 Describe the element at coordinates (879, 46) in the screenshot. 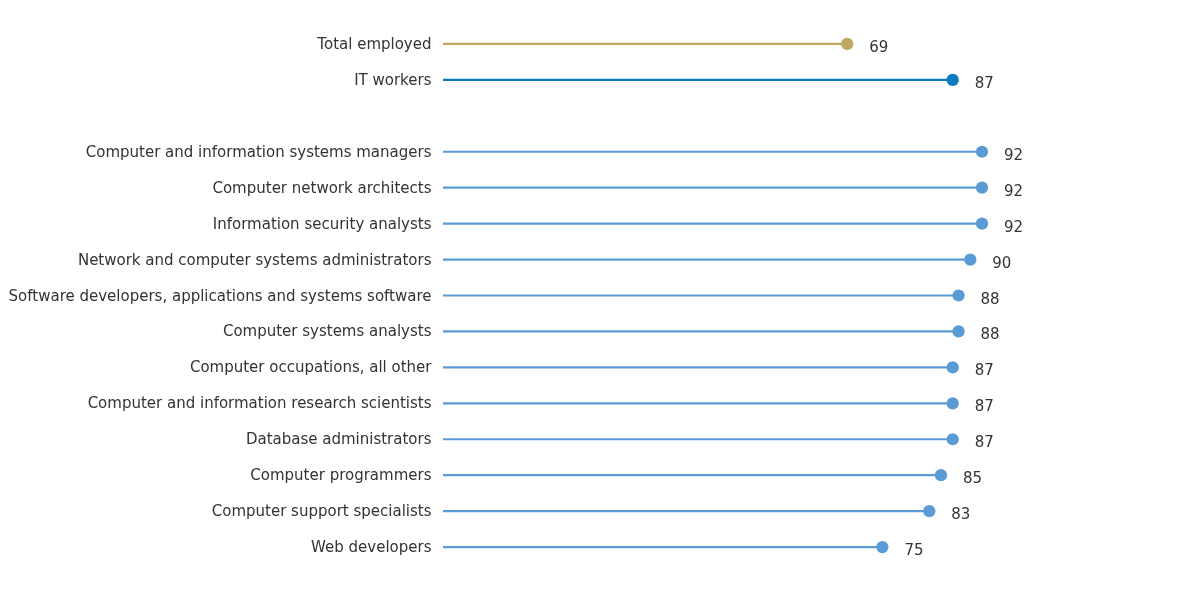

I see `data-label: 69` at that location.